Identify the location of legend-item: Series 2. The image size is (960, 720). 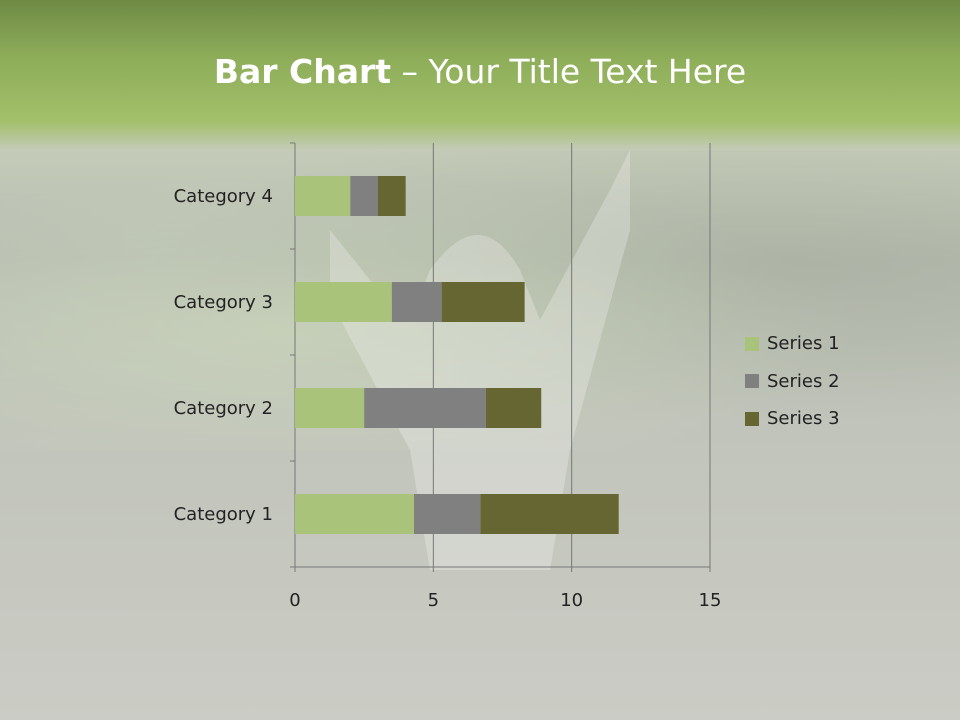
(792, 382).